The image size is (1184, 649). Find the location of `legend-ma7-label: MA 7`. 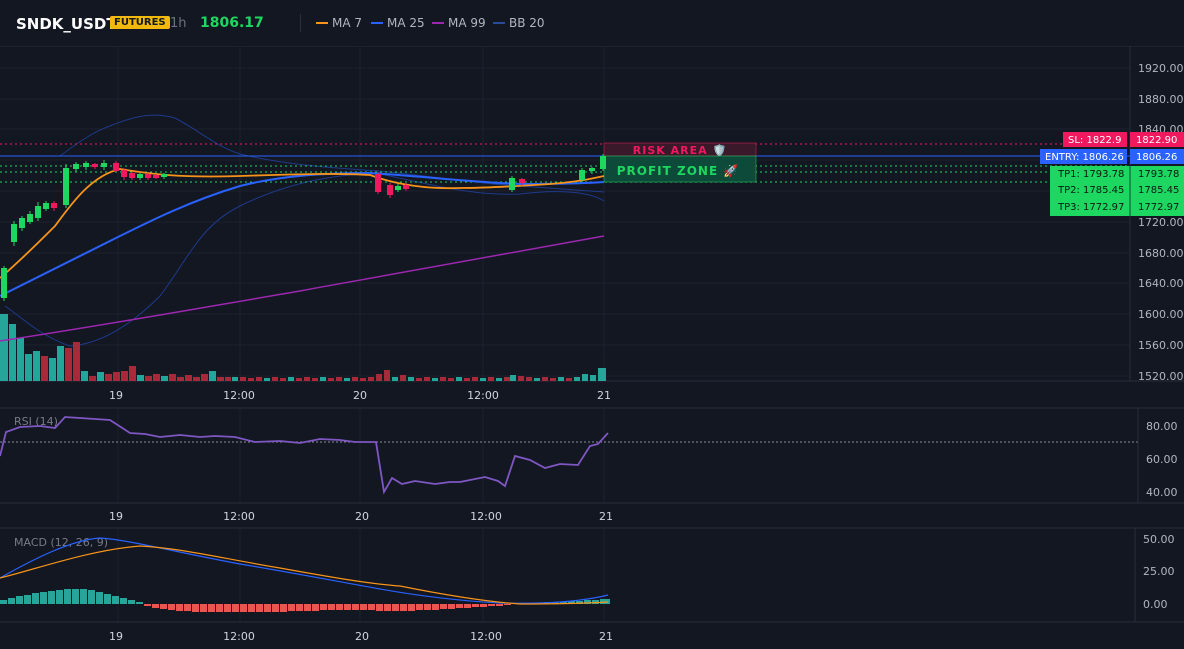

legend-ma7-label: MA 7 is located at coordinates (347, 23).